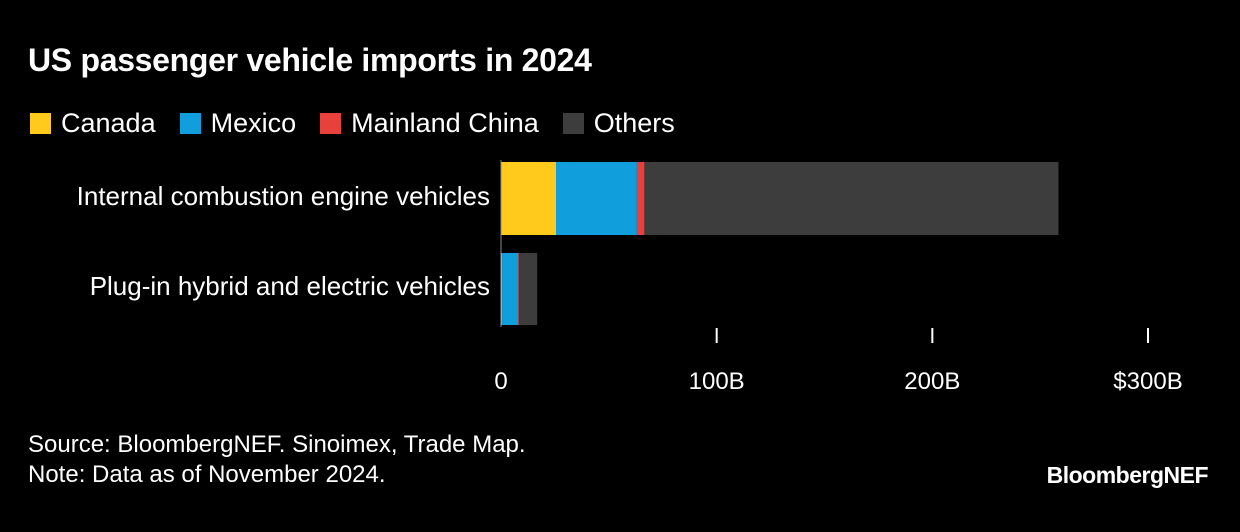 The image size is (1240, 532). Describe the element at coordinates (253, 122) in the screenshot. I see `legend-label-mexico: Mexico` at that location.